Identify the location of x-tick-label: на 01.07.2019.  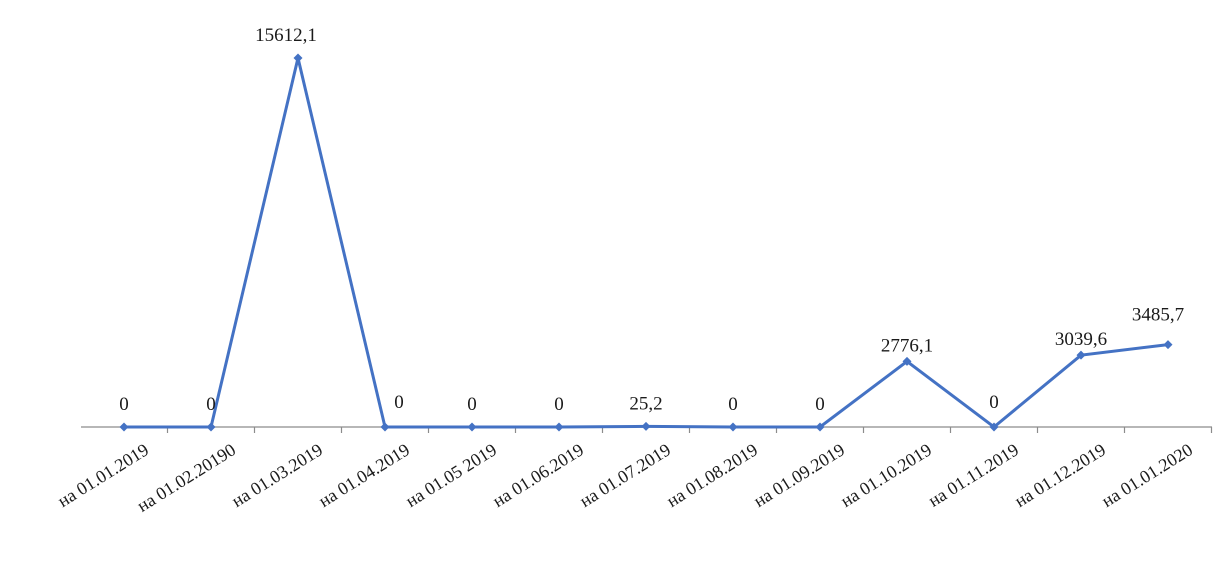
(625, 475).